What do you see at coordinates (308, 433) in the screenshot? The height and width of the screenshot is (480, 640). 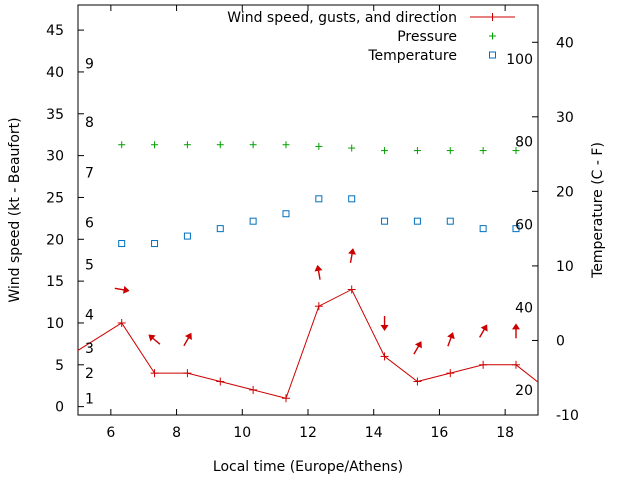 I see `x-tick-label: 12` at bounding box center [308, 433].